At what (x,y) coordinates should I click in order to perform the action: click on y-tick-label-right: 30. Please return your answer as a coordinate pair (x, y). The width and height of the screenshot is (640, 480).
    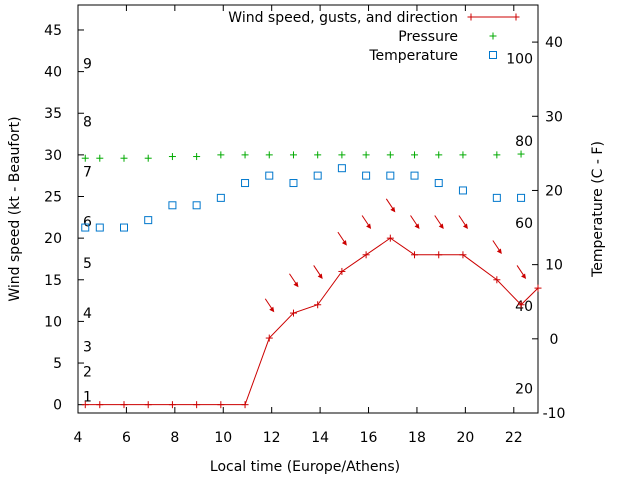
    Looking at the image, I should click on (554, 117).